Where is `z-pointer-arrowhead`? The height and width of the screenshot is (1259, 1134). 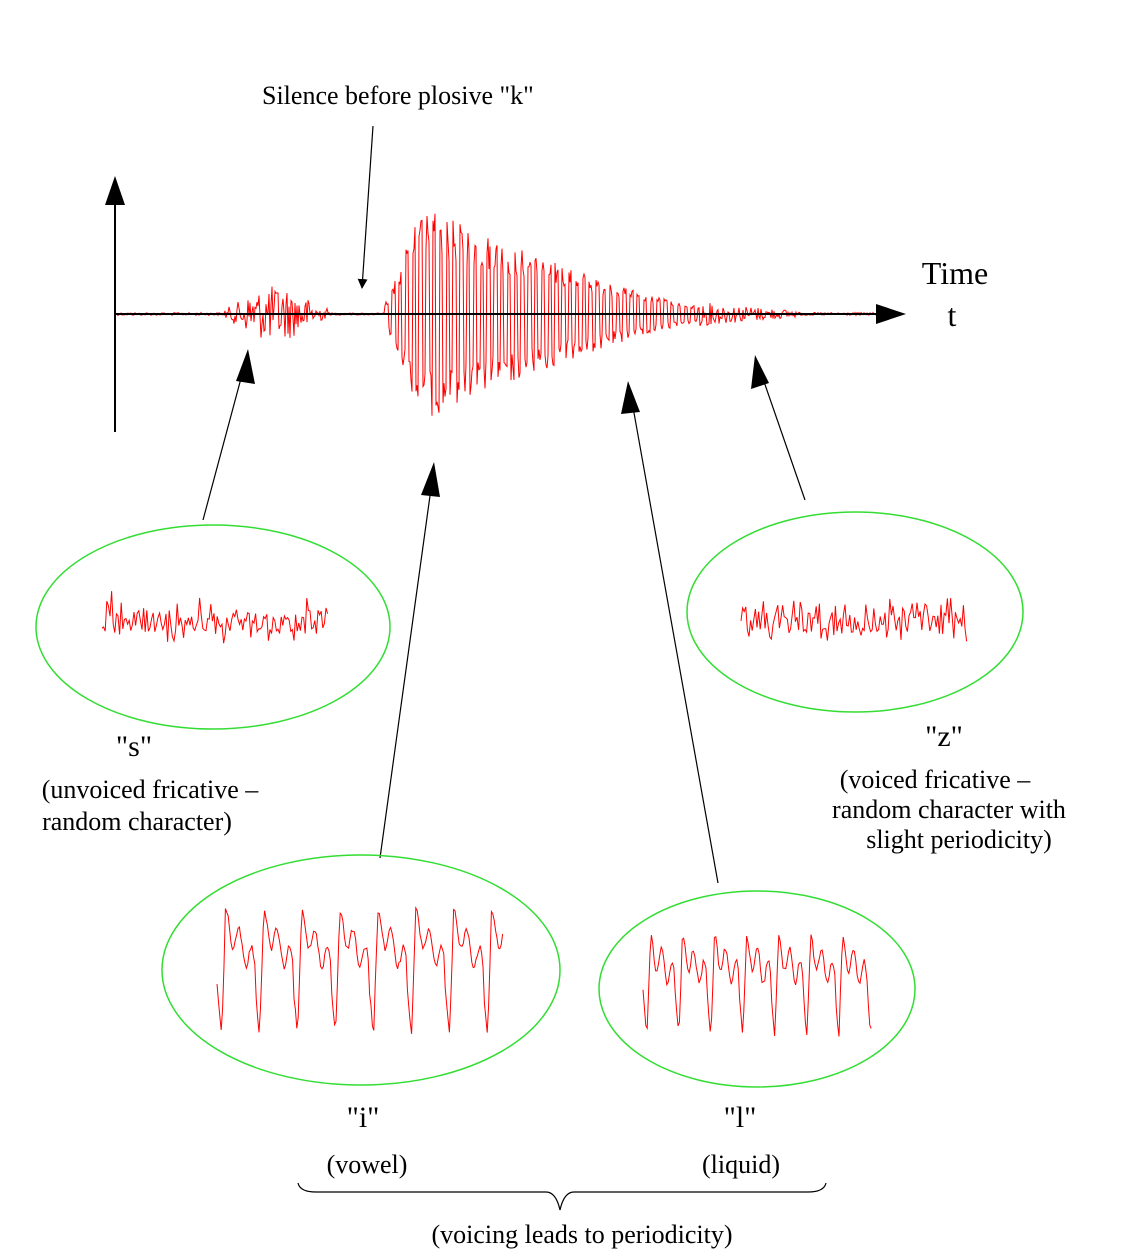
z-pointer-arrowhead is located at coordinates (760, 372).